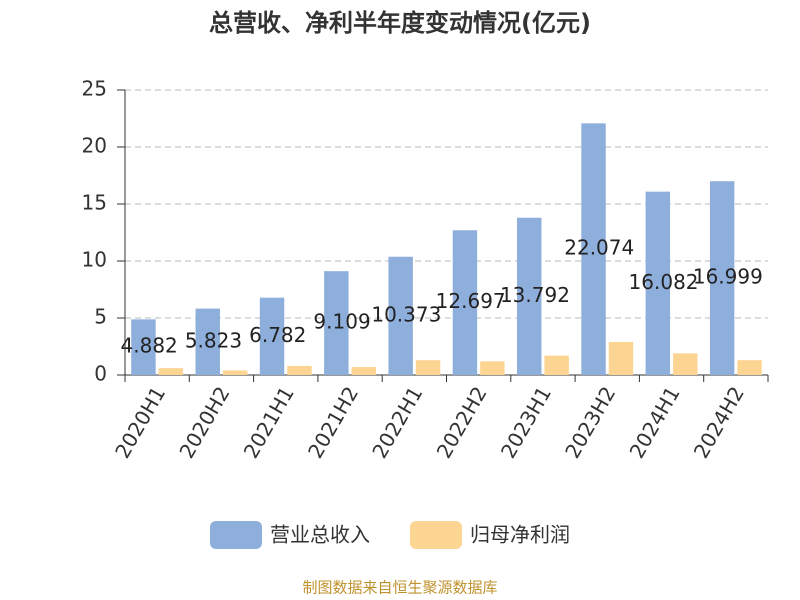  Describe the element at coordinates (94, 146) in the screenshot. I see `y-tick-label: 20` at that location.